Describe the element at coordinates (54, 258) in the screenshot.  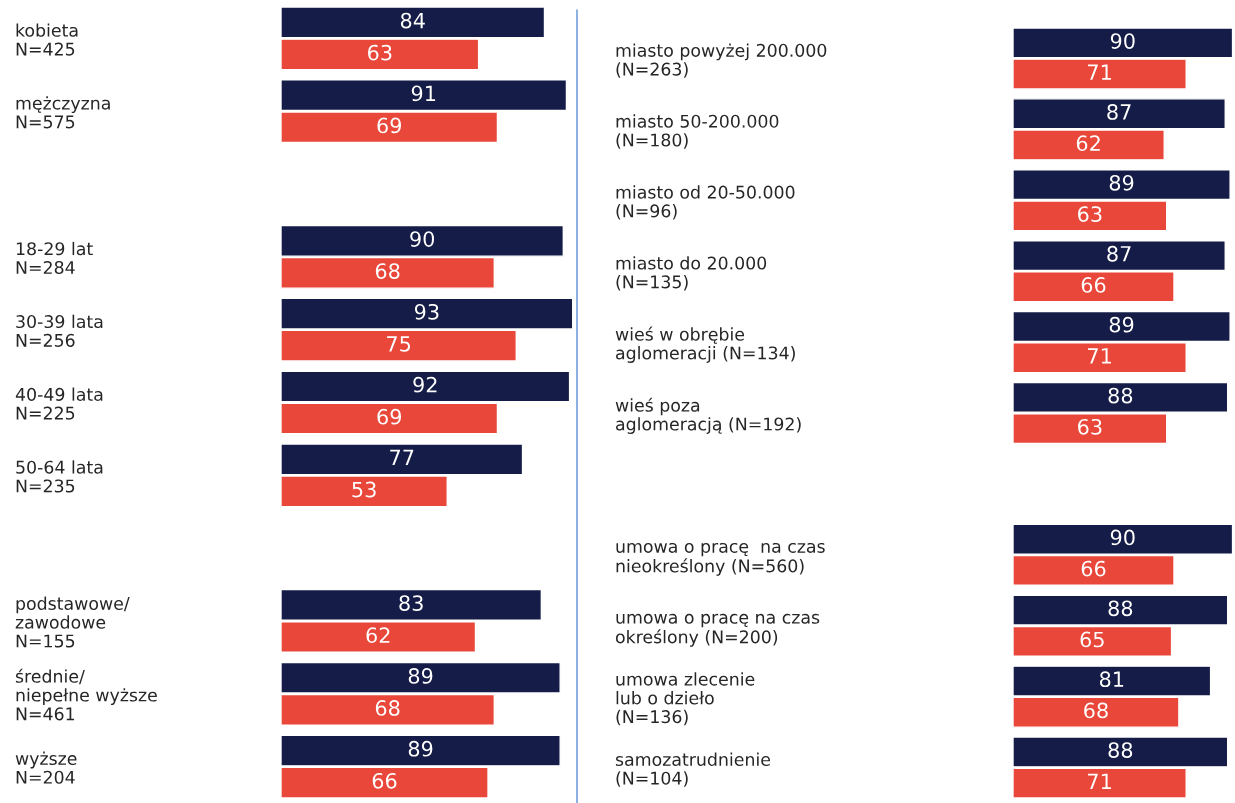
I see `y-tick-label: 18-29 lat N=284` at that location.